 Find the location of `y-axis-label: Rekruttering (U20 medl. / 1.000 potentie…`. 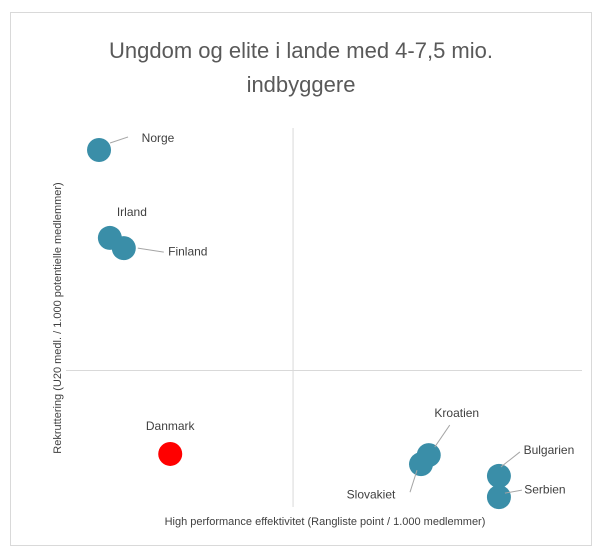

y-axis-label: Rekruttering (U20 medl. / 1.000 potentie… is located at coordinates (58, 317).